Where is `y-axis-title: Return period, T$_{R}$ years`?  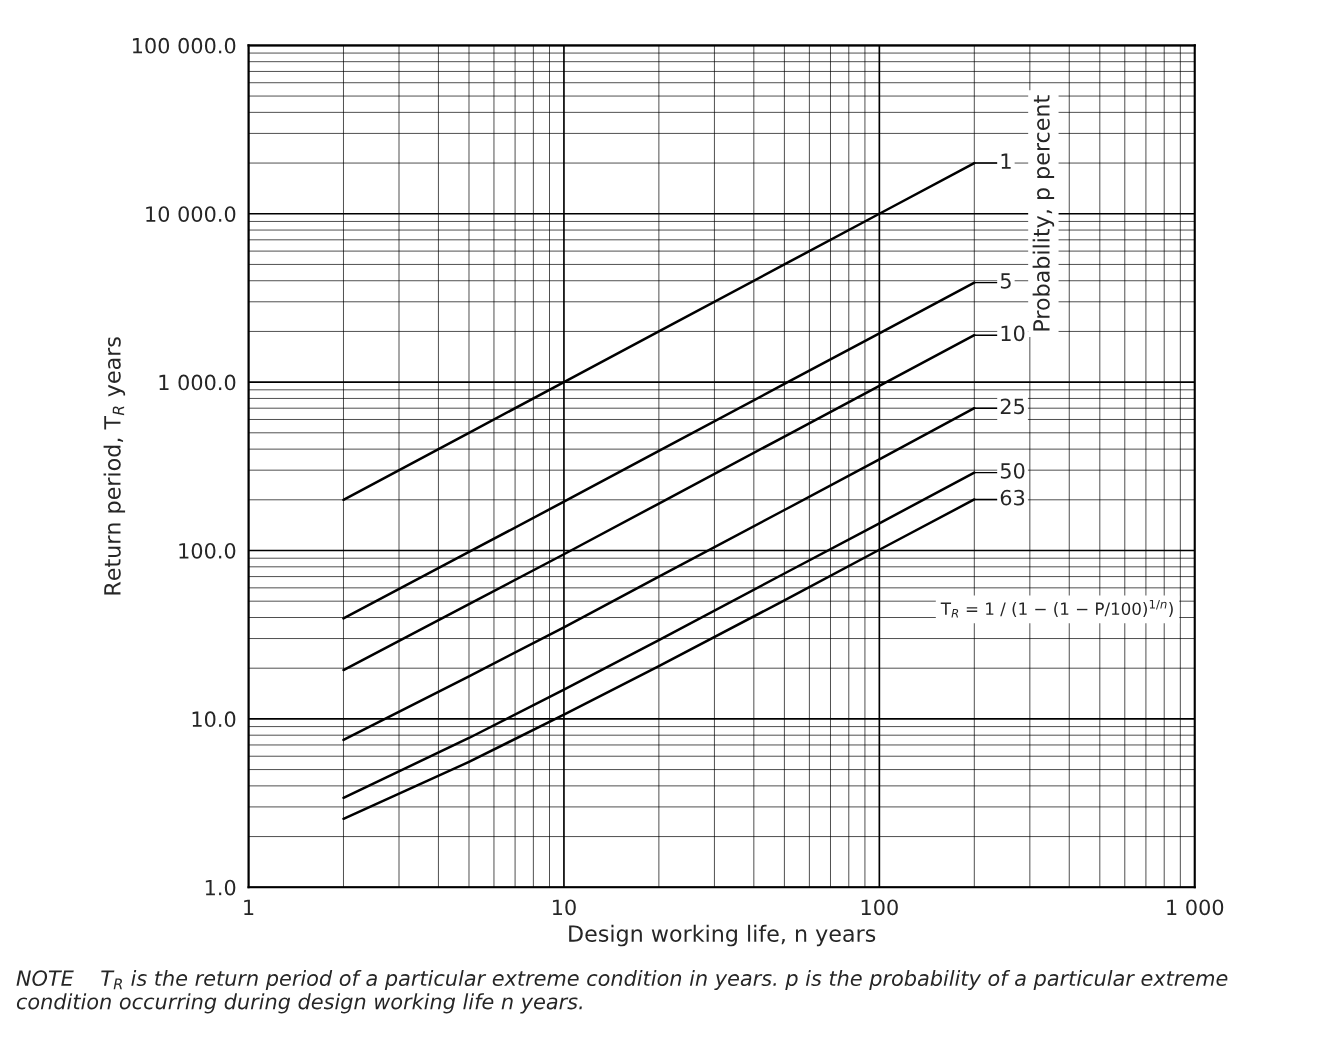
y-axis-title: Return period, T$_{R}$ years is located at coordinates (114, 466).